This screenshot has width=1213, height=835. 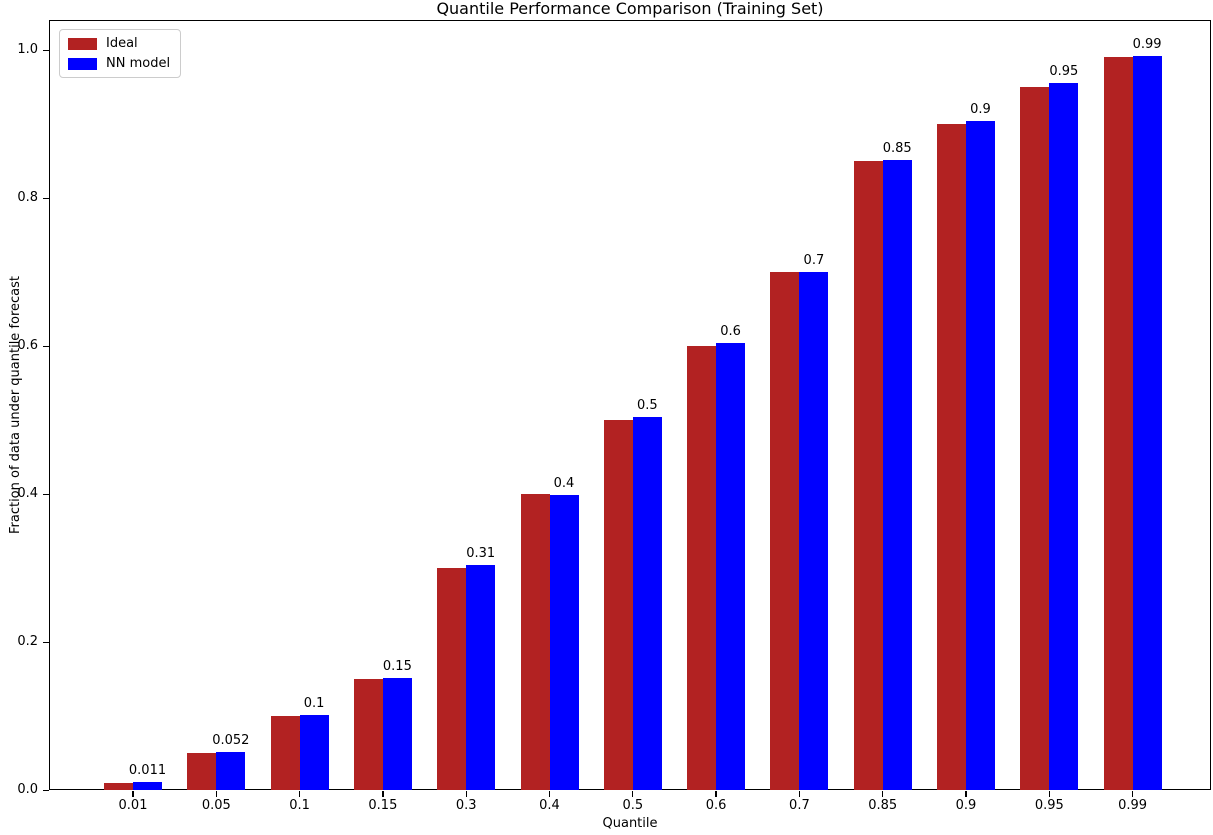 What do you see at coordinates (27, 197) in the screenshot?
I see `y-tick-label: 0.8` at bounding box center [27, 197].